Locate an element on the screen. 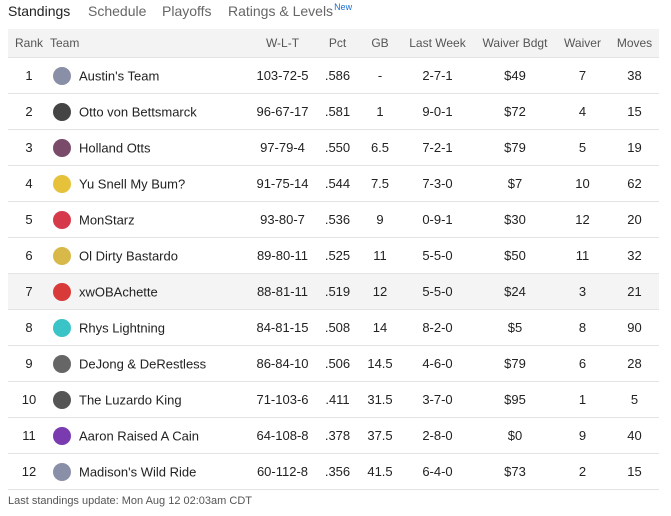 Image resolution: width=671 pixels, height=516 pixels. cell: $72 is located at coordinates (515, 111).